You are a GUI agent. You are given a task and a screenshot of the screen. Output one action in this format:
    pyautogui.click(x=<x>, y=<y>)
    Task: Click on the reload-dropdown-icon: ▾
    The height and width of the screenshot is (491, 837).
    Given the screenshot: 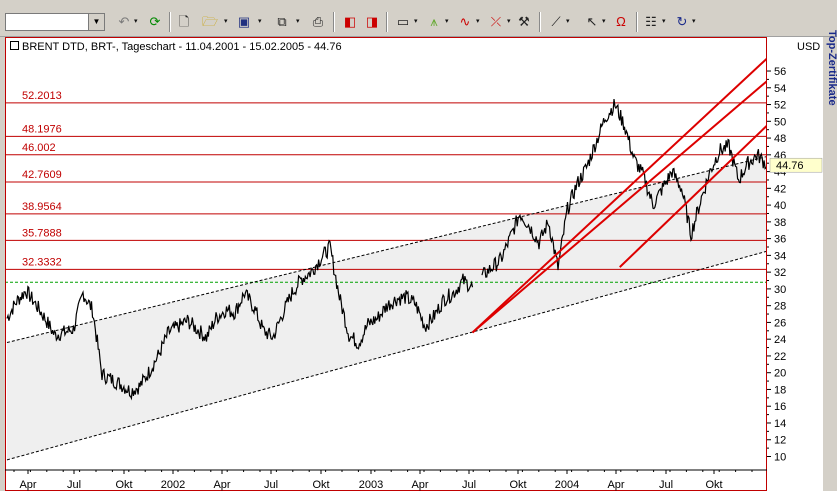 What is the action you would take?
    pyautogui.click(x=694, y=21)
    